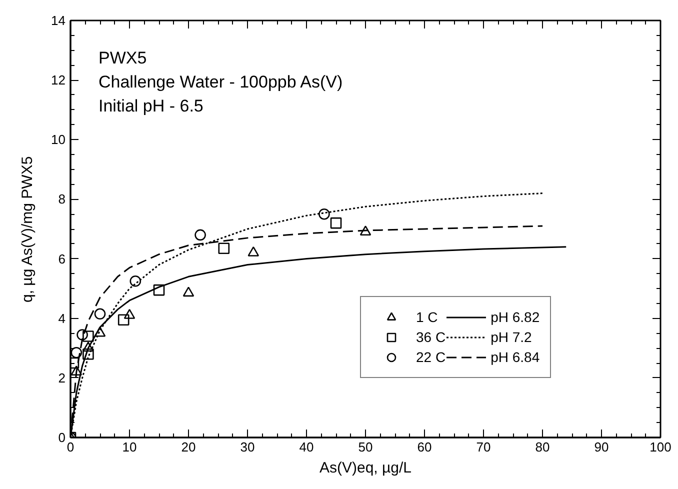 The image size is (678, 489). What do you see at coordinates (483, 447) in the screenshot?
I see `x-tick-label: 70` at bounding box center [483, 447].